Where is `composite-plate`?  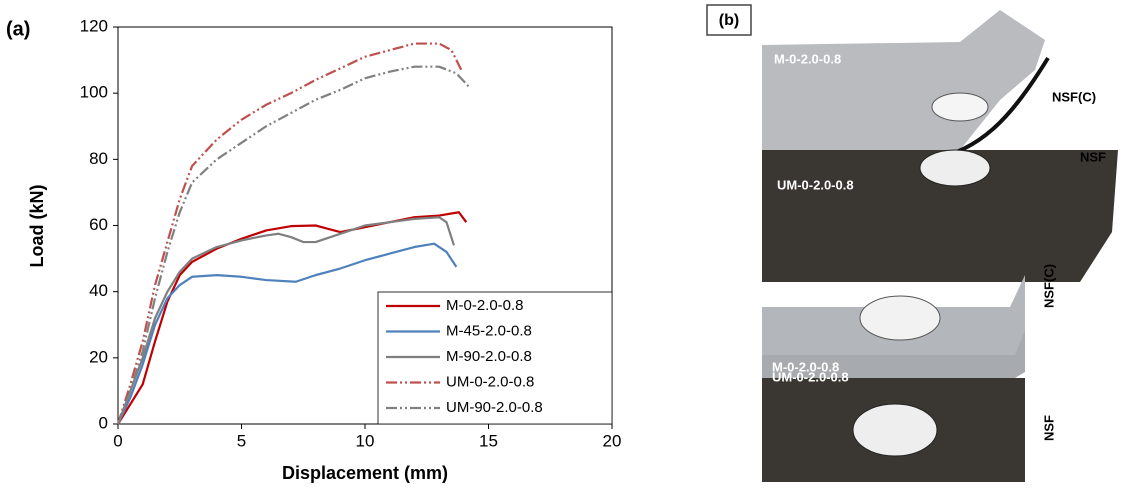
composite-plate is located at coordinates (940, 216).